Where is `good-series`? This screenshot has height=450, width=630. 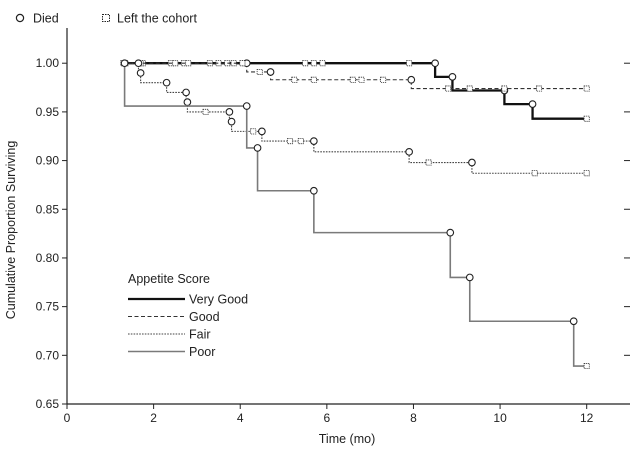 good-series is located at coordinates (355, 75).